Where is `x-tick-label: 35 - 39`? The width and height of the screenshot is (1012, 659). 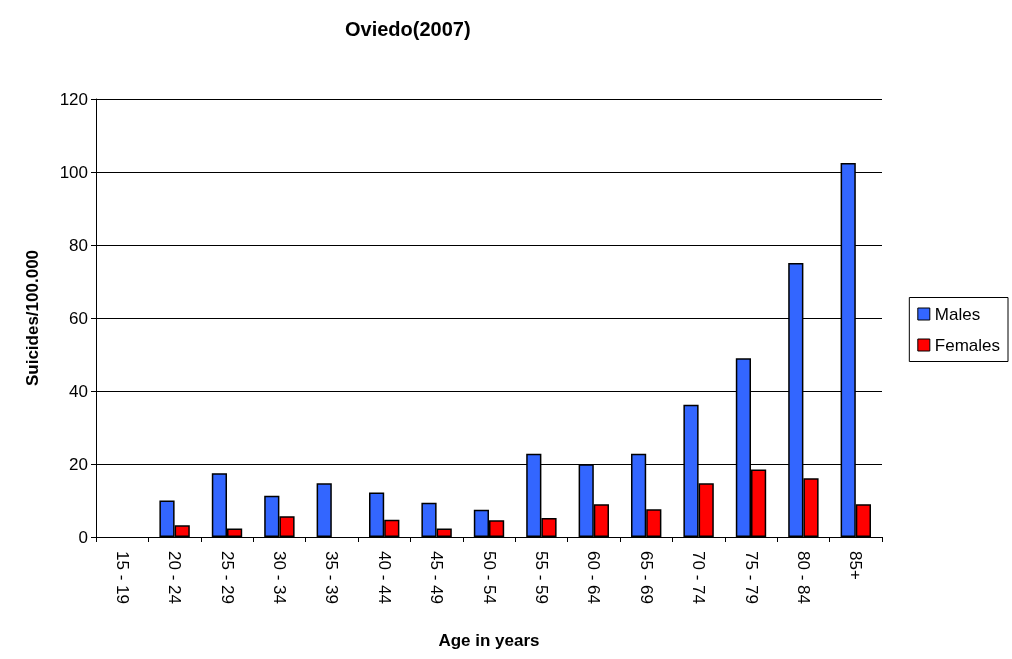
x-tick-label: 35 - 39 is located at coordinates (332, 577).